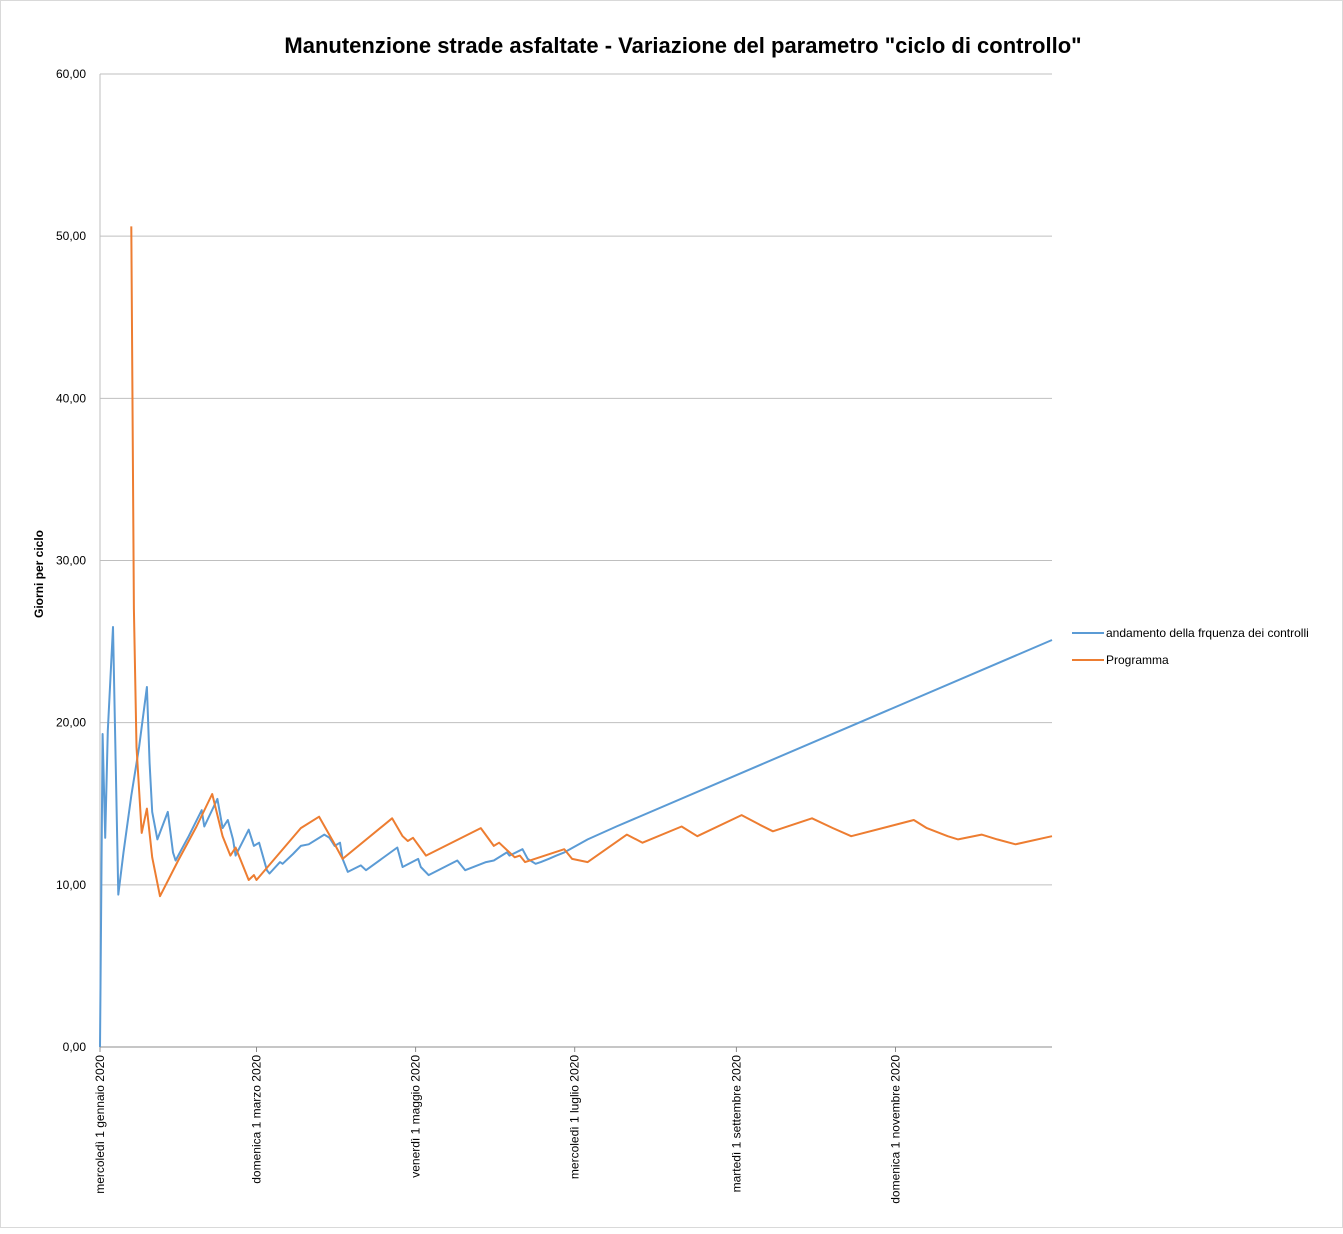 This screenshot has width=1343, height=1234. What do you see at coordinates (575, 1117) in the screenshot?
I see `x-tick-label: mercoledì 1 luglio 2020` at bounding box center [575, 1117].